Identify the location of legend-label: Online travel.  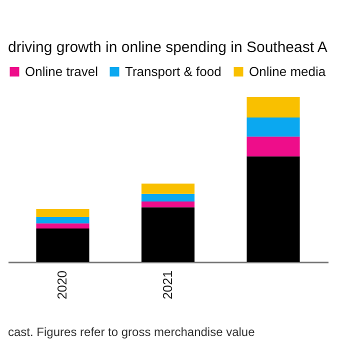
(61, 71).